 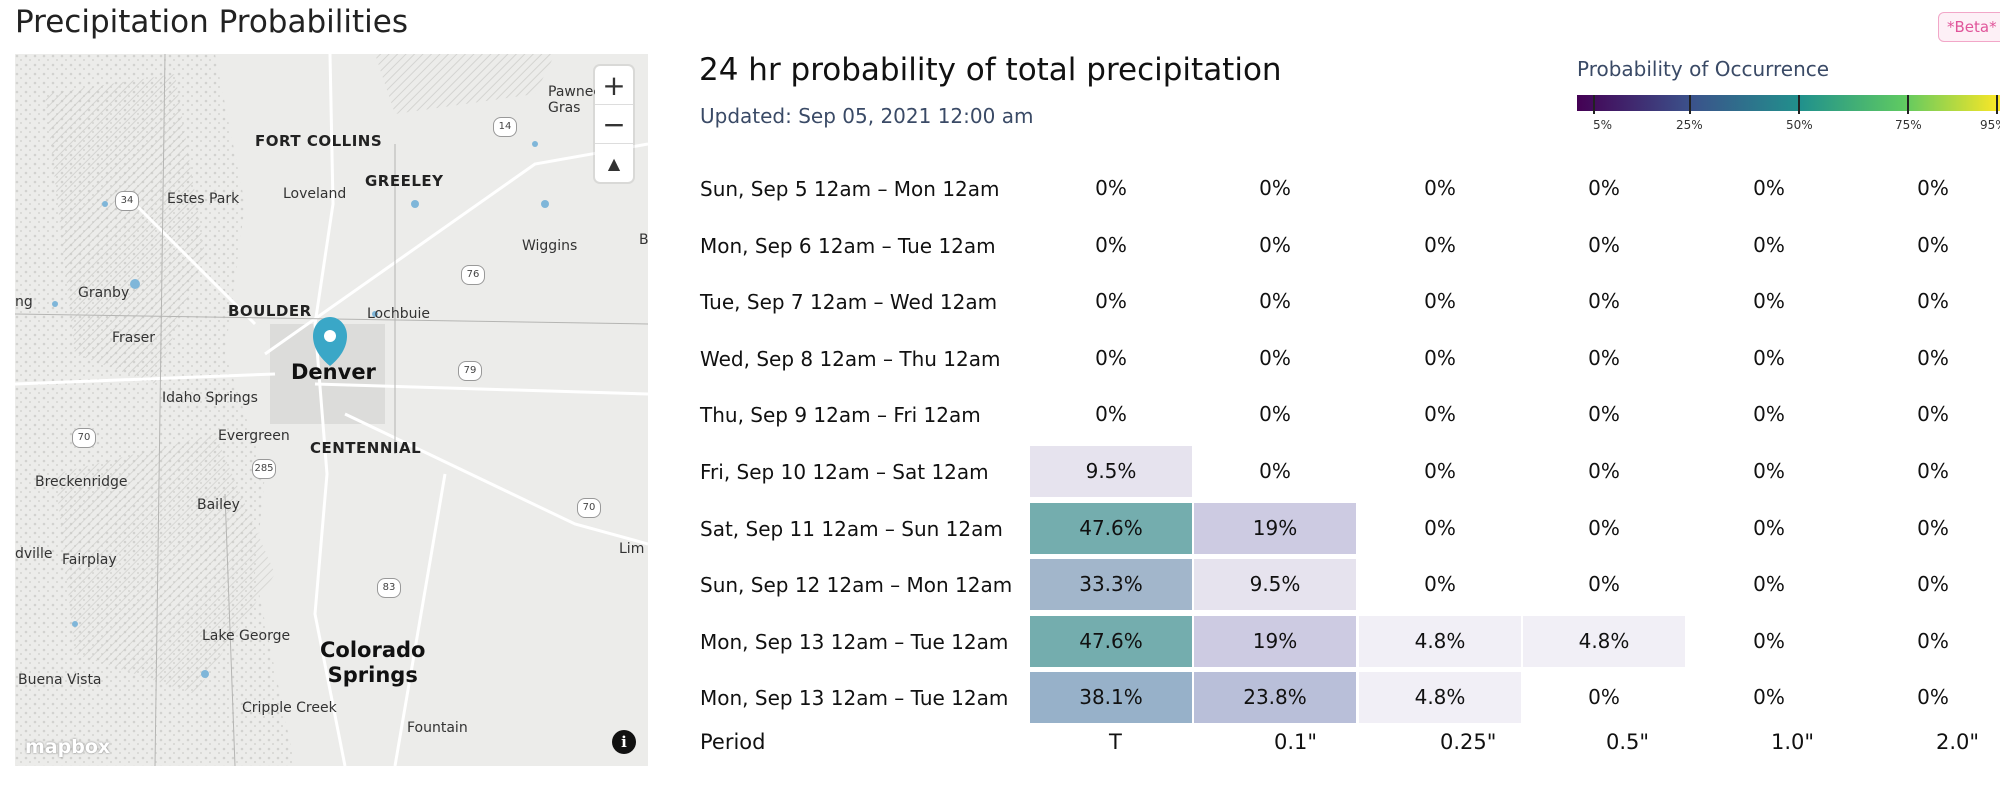 I want to click on map-label-fraser: Fraser, so click(x=134, y=338).